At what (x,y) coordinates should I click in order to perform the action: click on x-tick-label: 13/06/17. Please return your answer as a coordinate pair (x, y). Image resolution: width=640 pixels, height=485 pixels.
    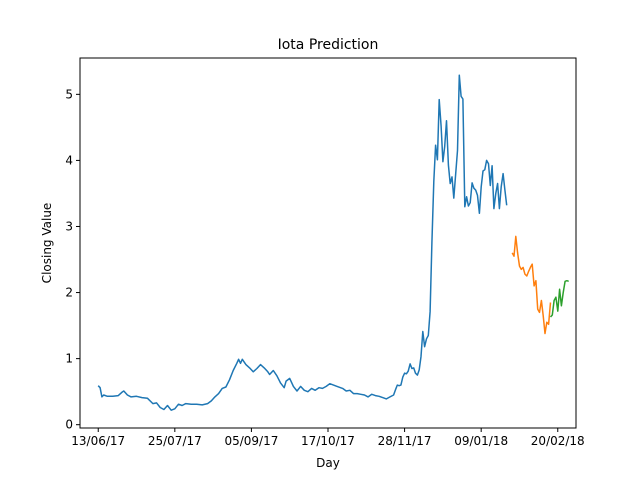
    Looking at the image, I should click on (98, 441).